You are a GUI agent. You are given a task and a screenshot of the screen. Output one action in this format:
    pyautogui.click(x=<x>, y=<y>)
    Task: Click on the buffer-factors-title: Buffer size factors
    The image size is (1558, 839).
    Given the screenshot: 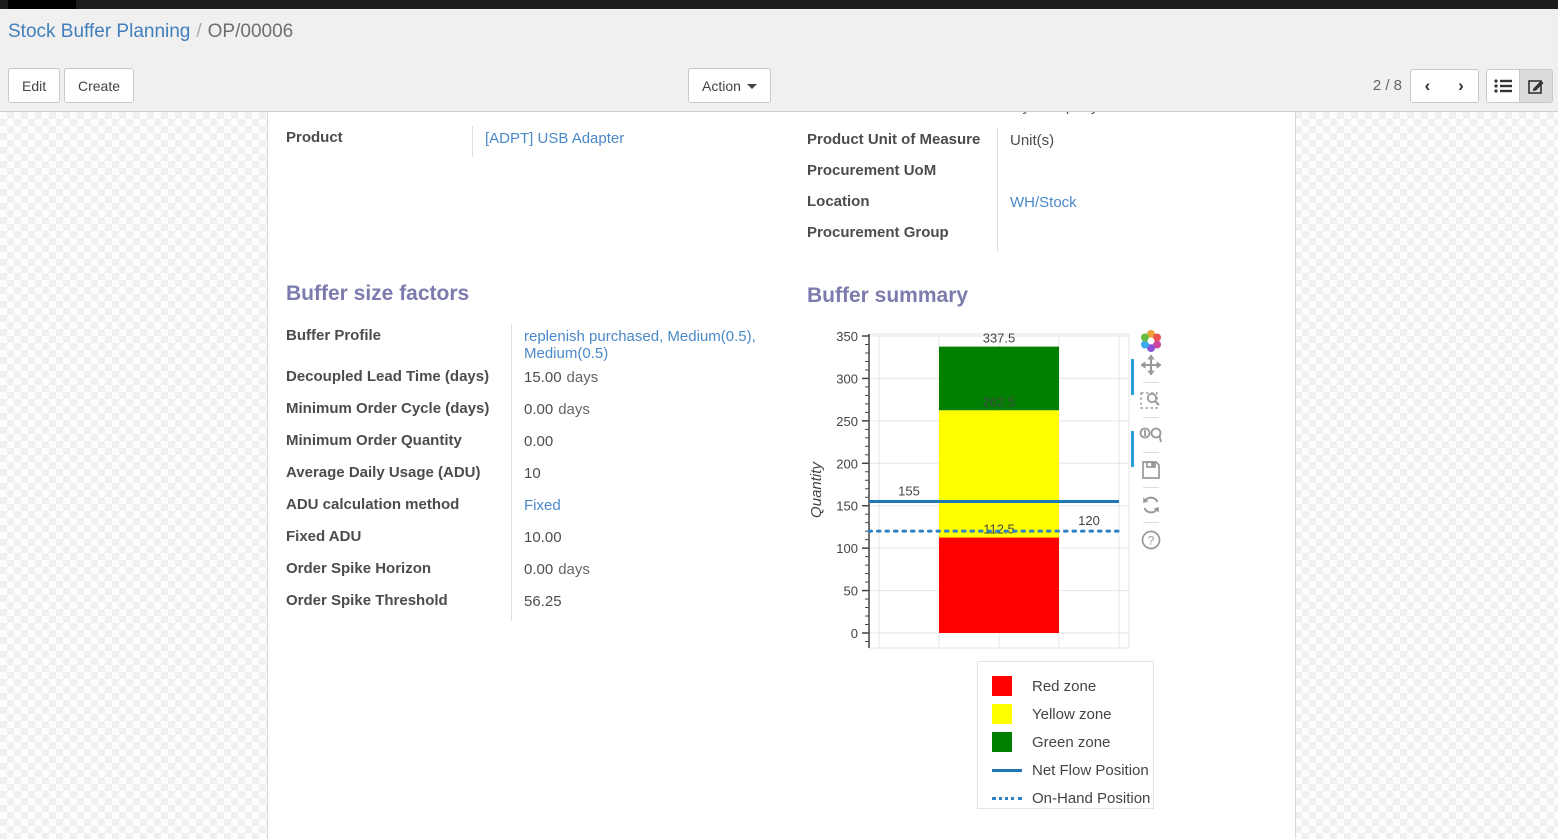 What is the action you would take?
    pyautogui.click(x=378, y=293)
    